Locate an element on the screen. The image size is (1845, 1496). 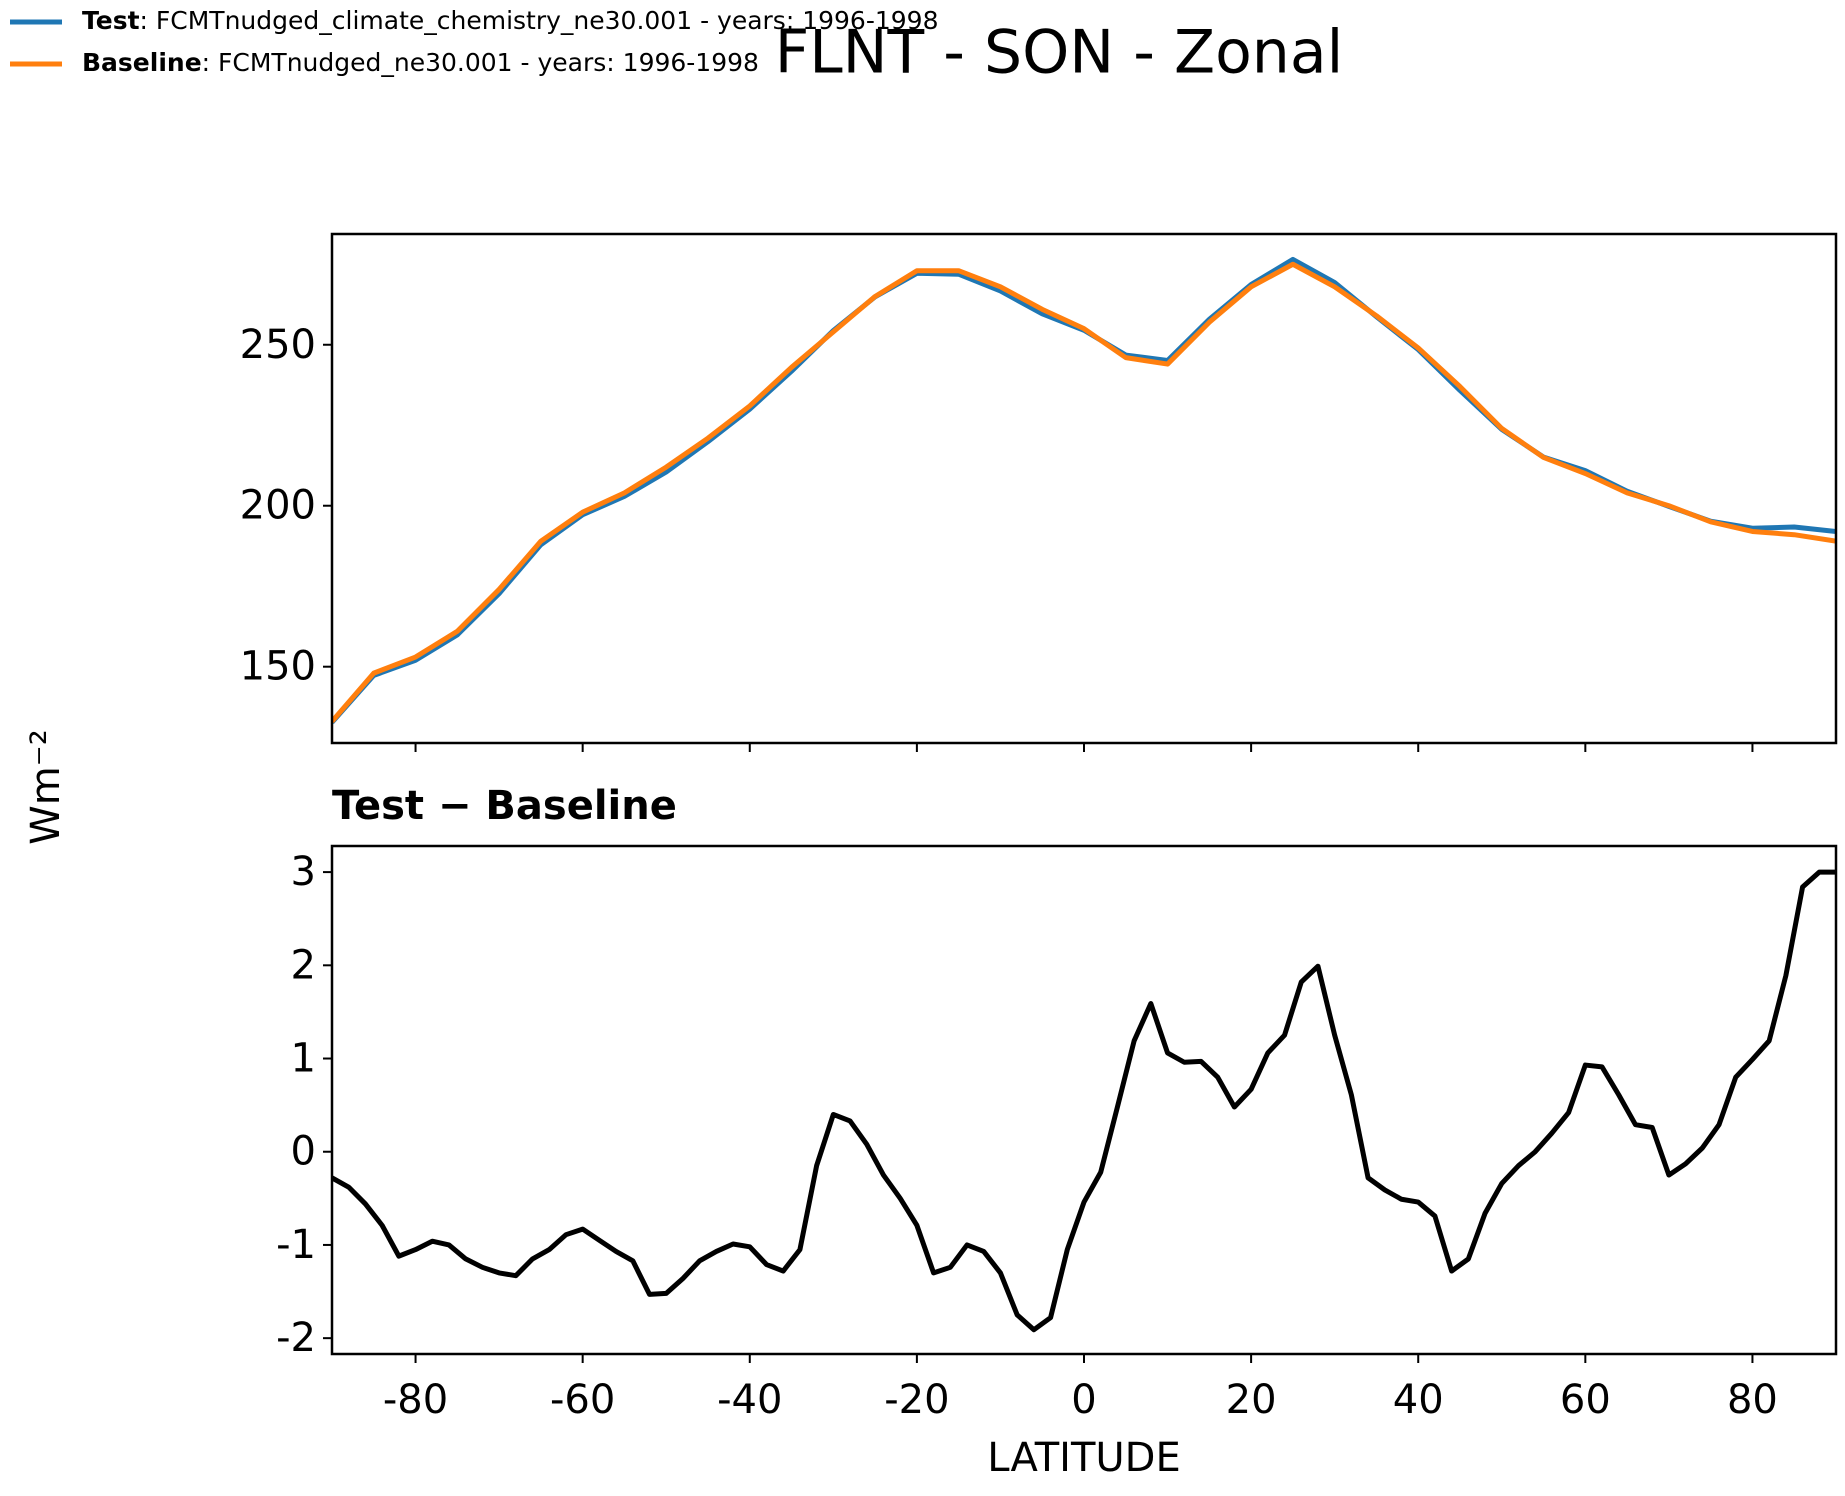
y-tick-label: -2 is located at coordinates (296, 1338).